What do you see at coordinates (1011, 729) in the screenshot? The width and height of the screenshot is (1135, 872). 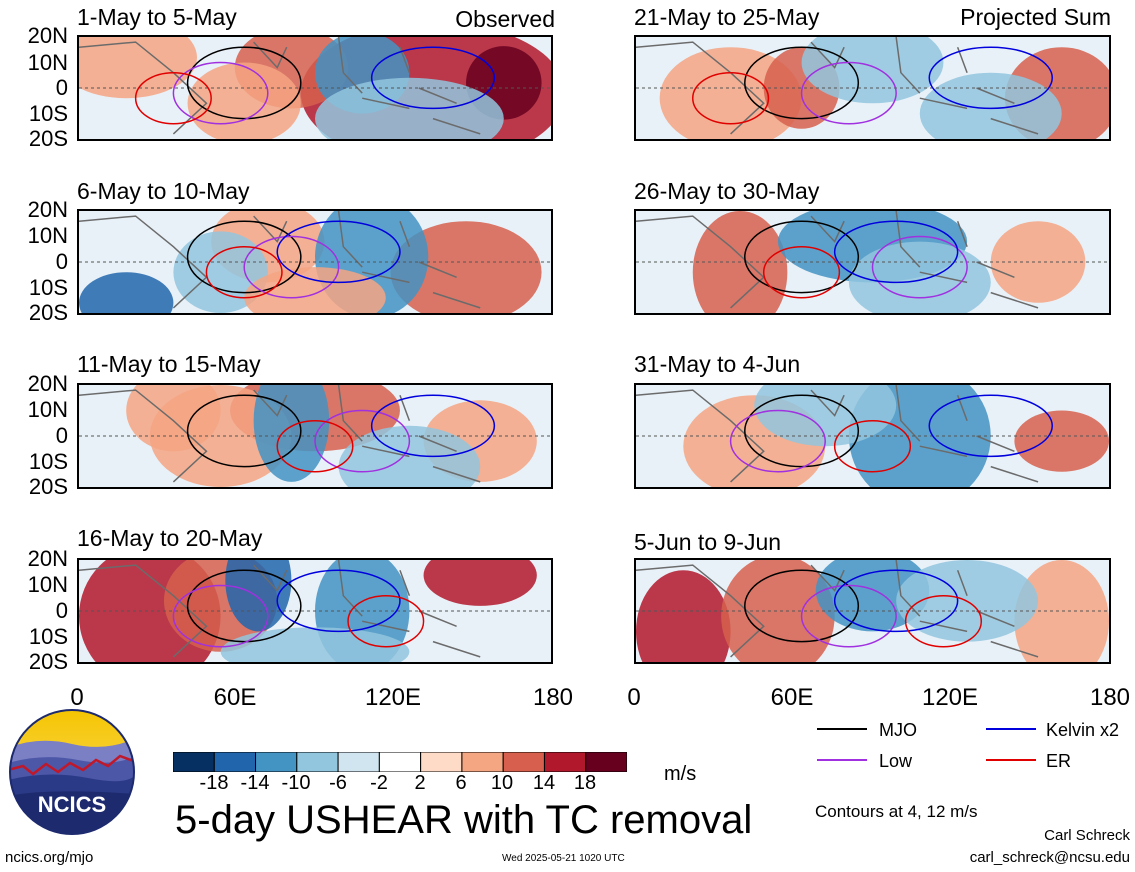 I see `legend-line-kelvin` at bounding box center [1011, 729].